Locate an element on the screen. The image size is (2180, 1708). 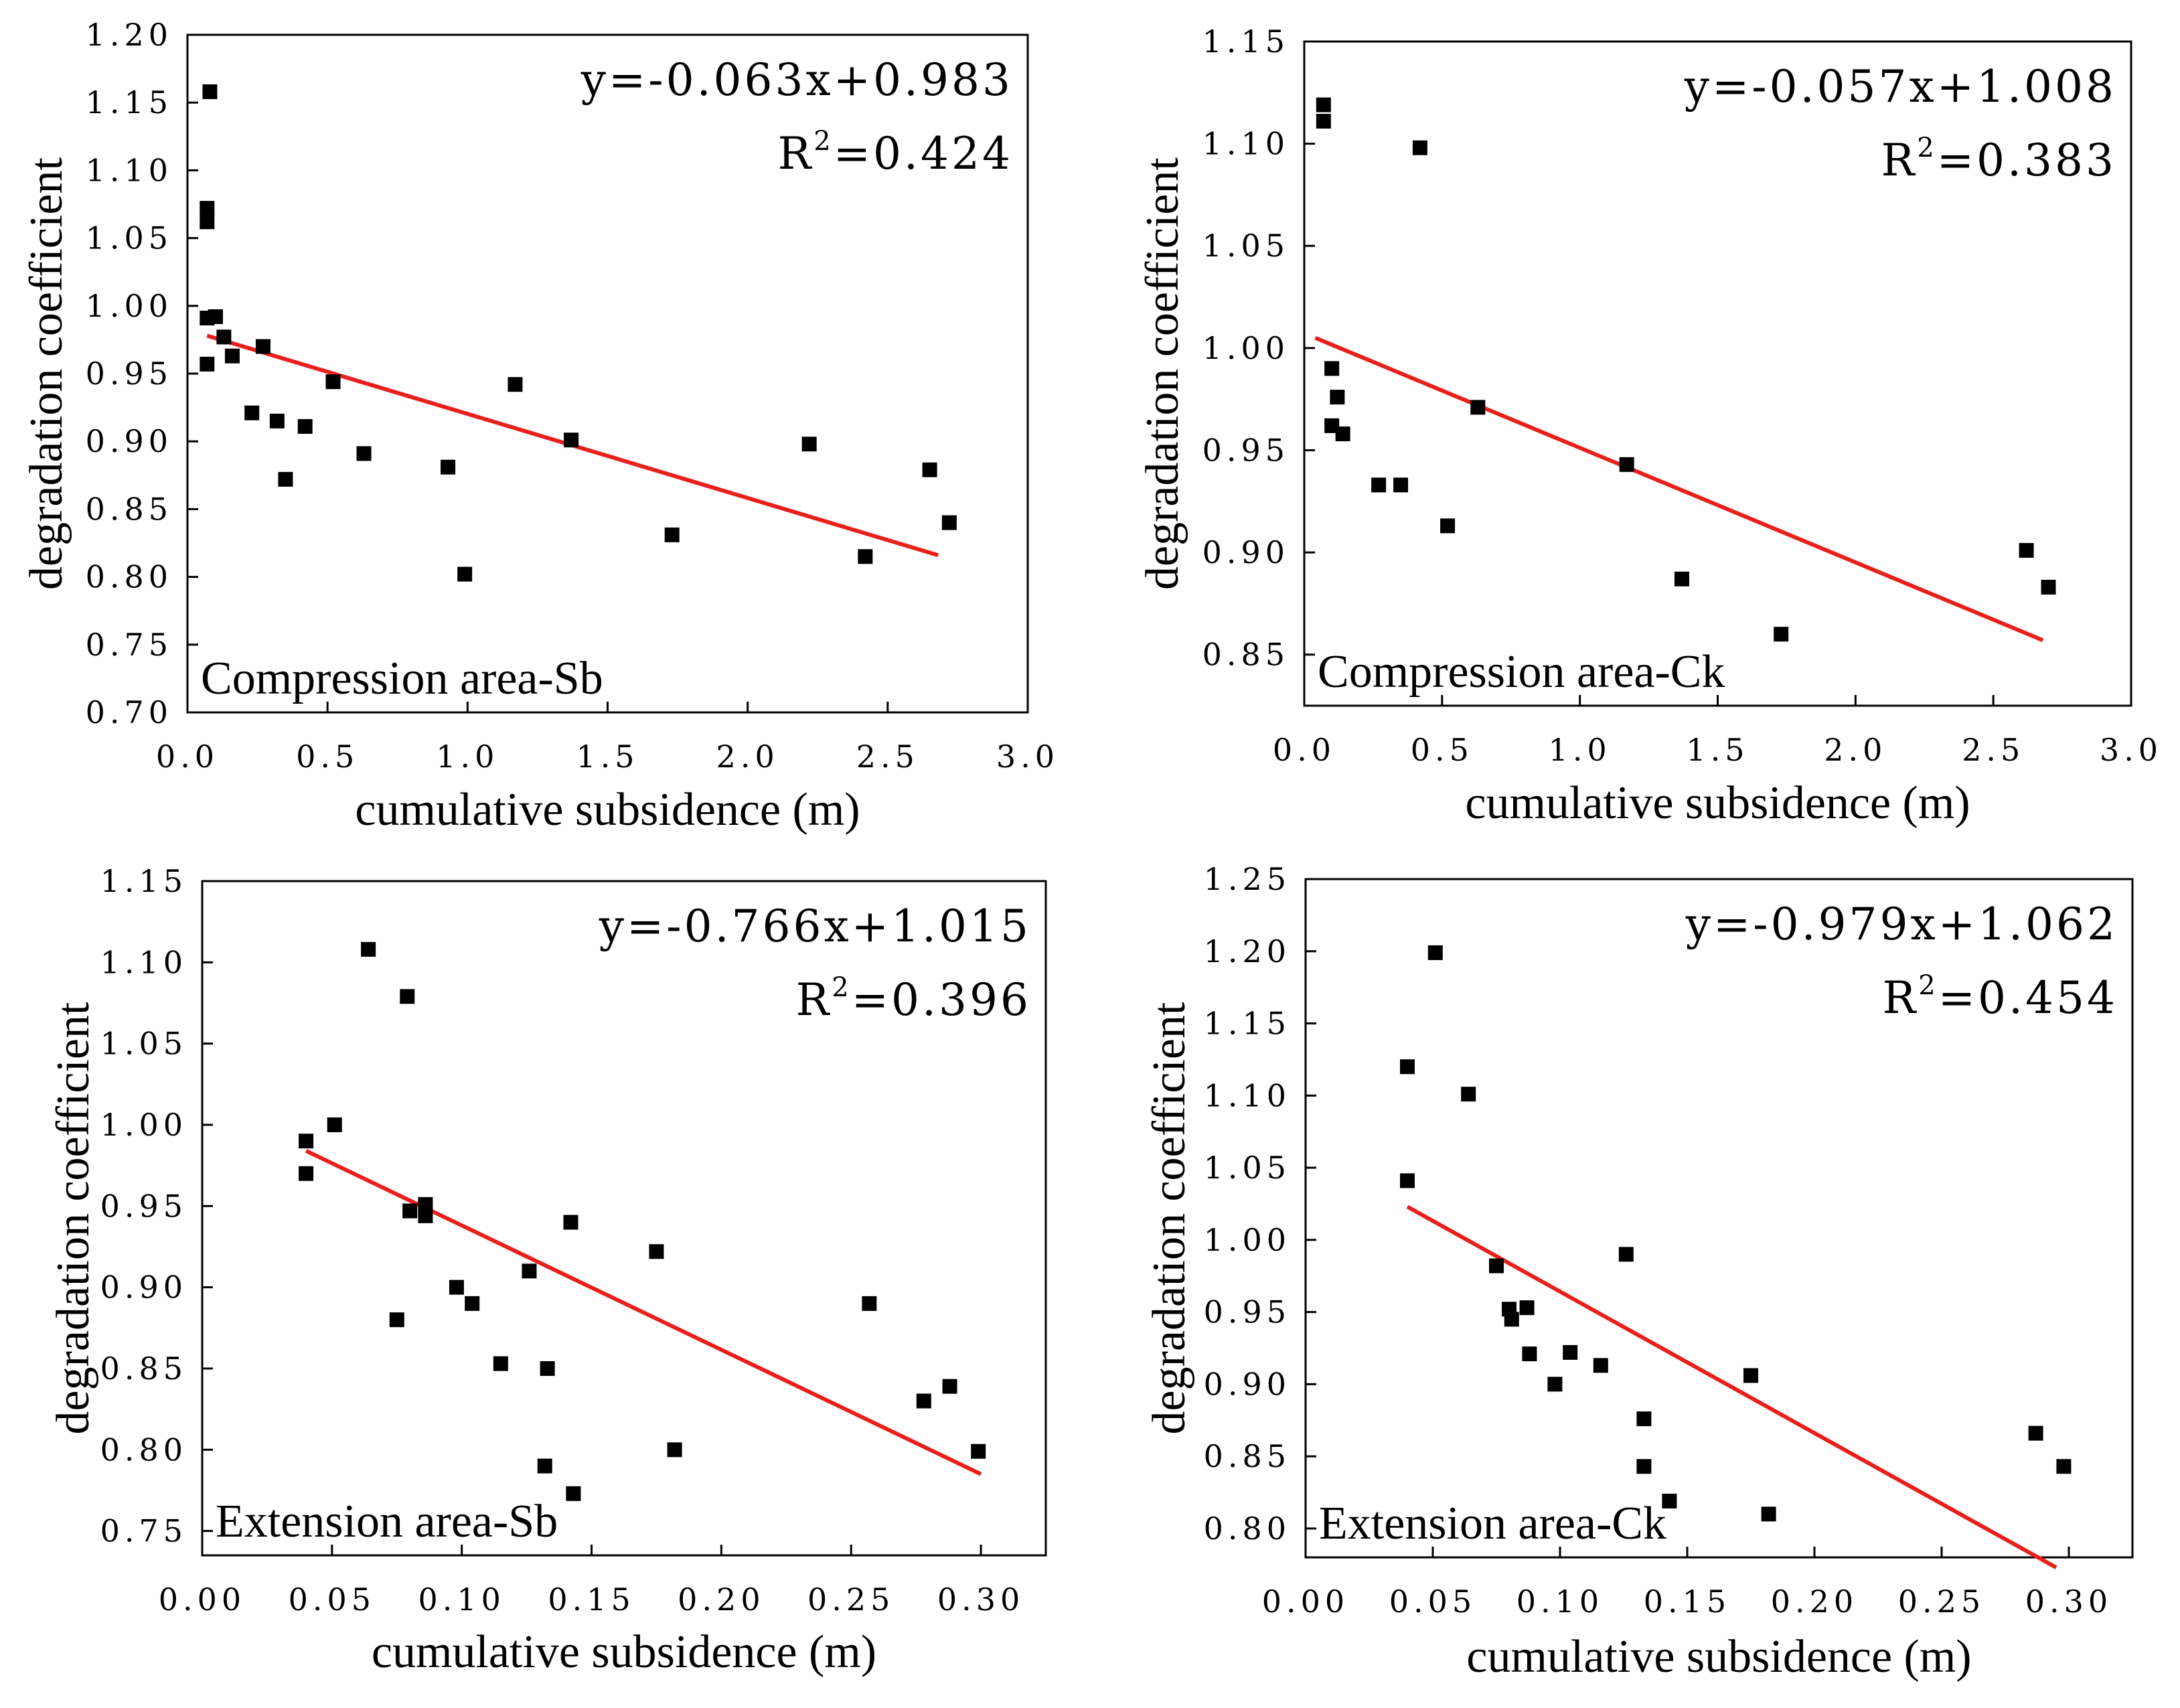
regression-equation: y=-0.063x+0.983 is located at coordinates (797, 80).